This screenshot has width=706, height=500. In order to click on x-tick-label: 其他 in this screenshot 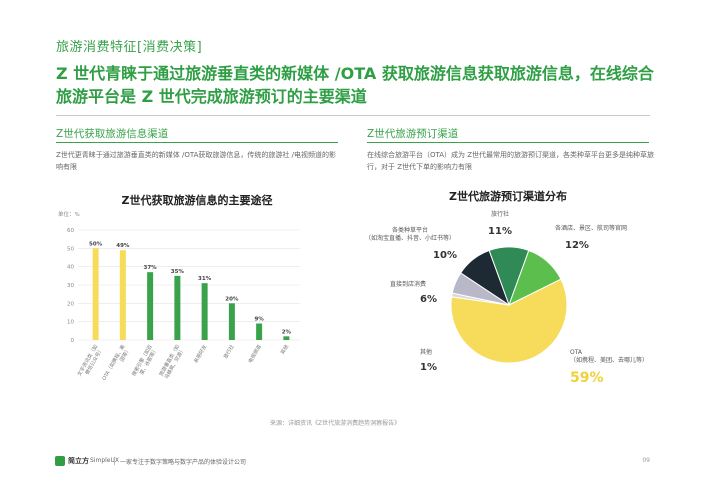, I will do `click(284, 350)`.